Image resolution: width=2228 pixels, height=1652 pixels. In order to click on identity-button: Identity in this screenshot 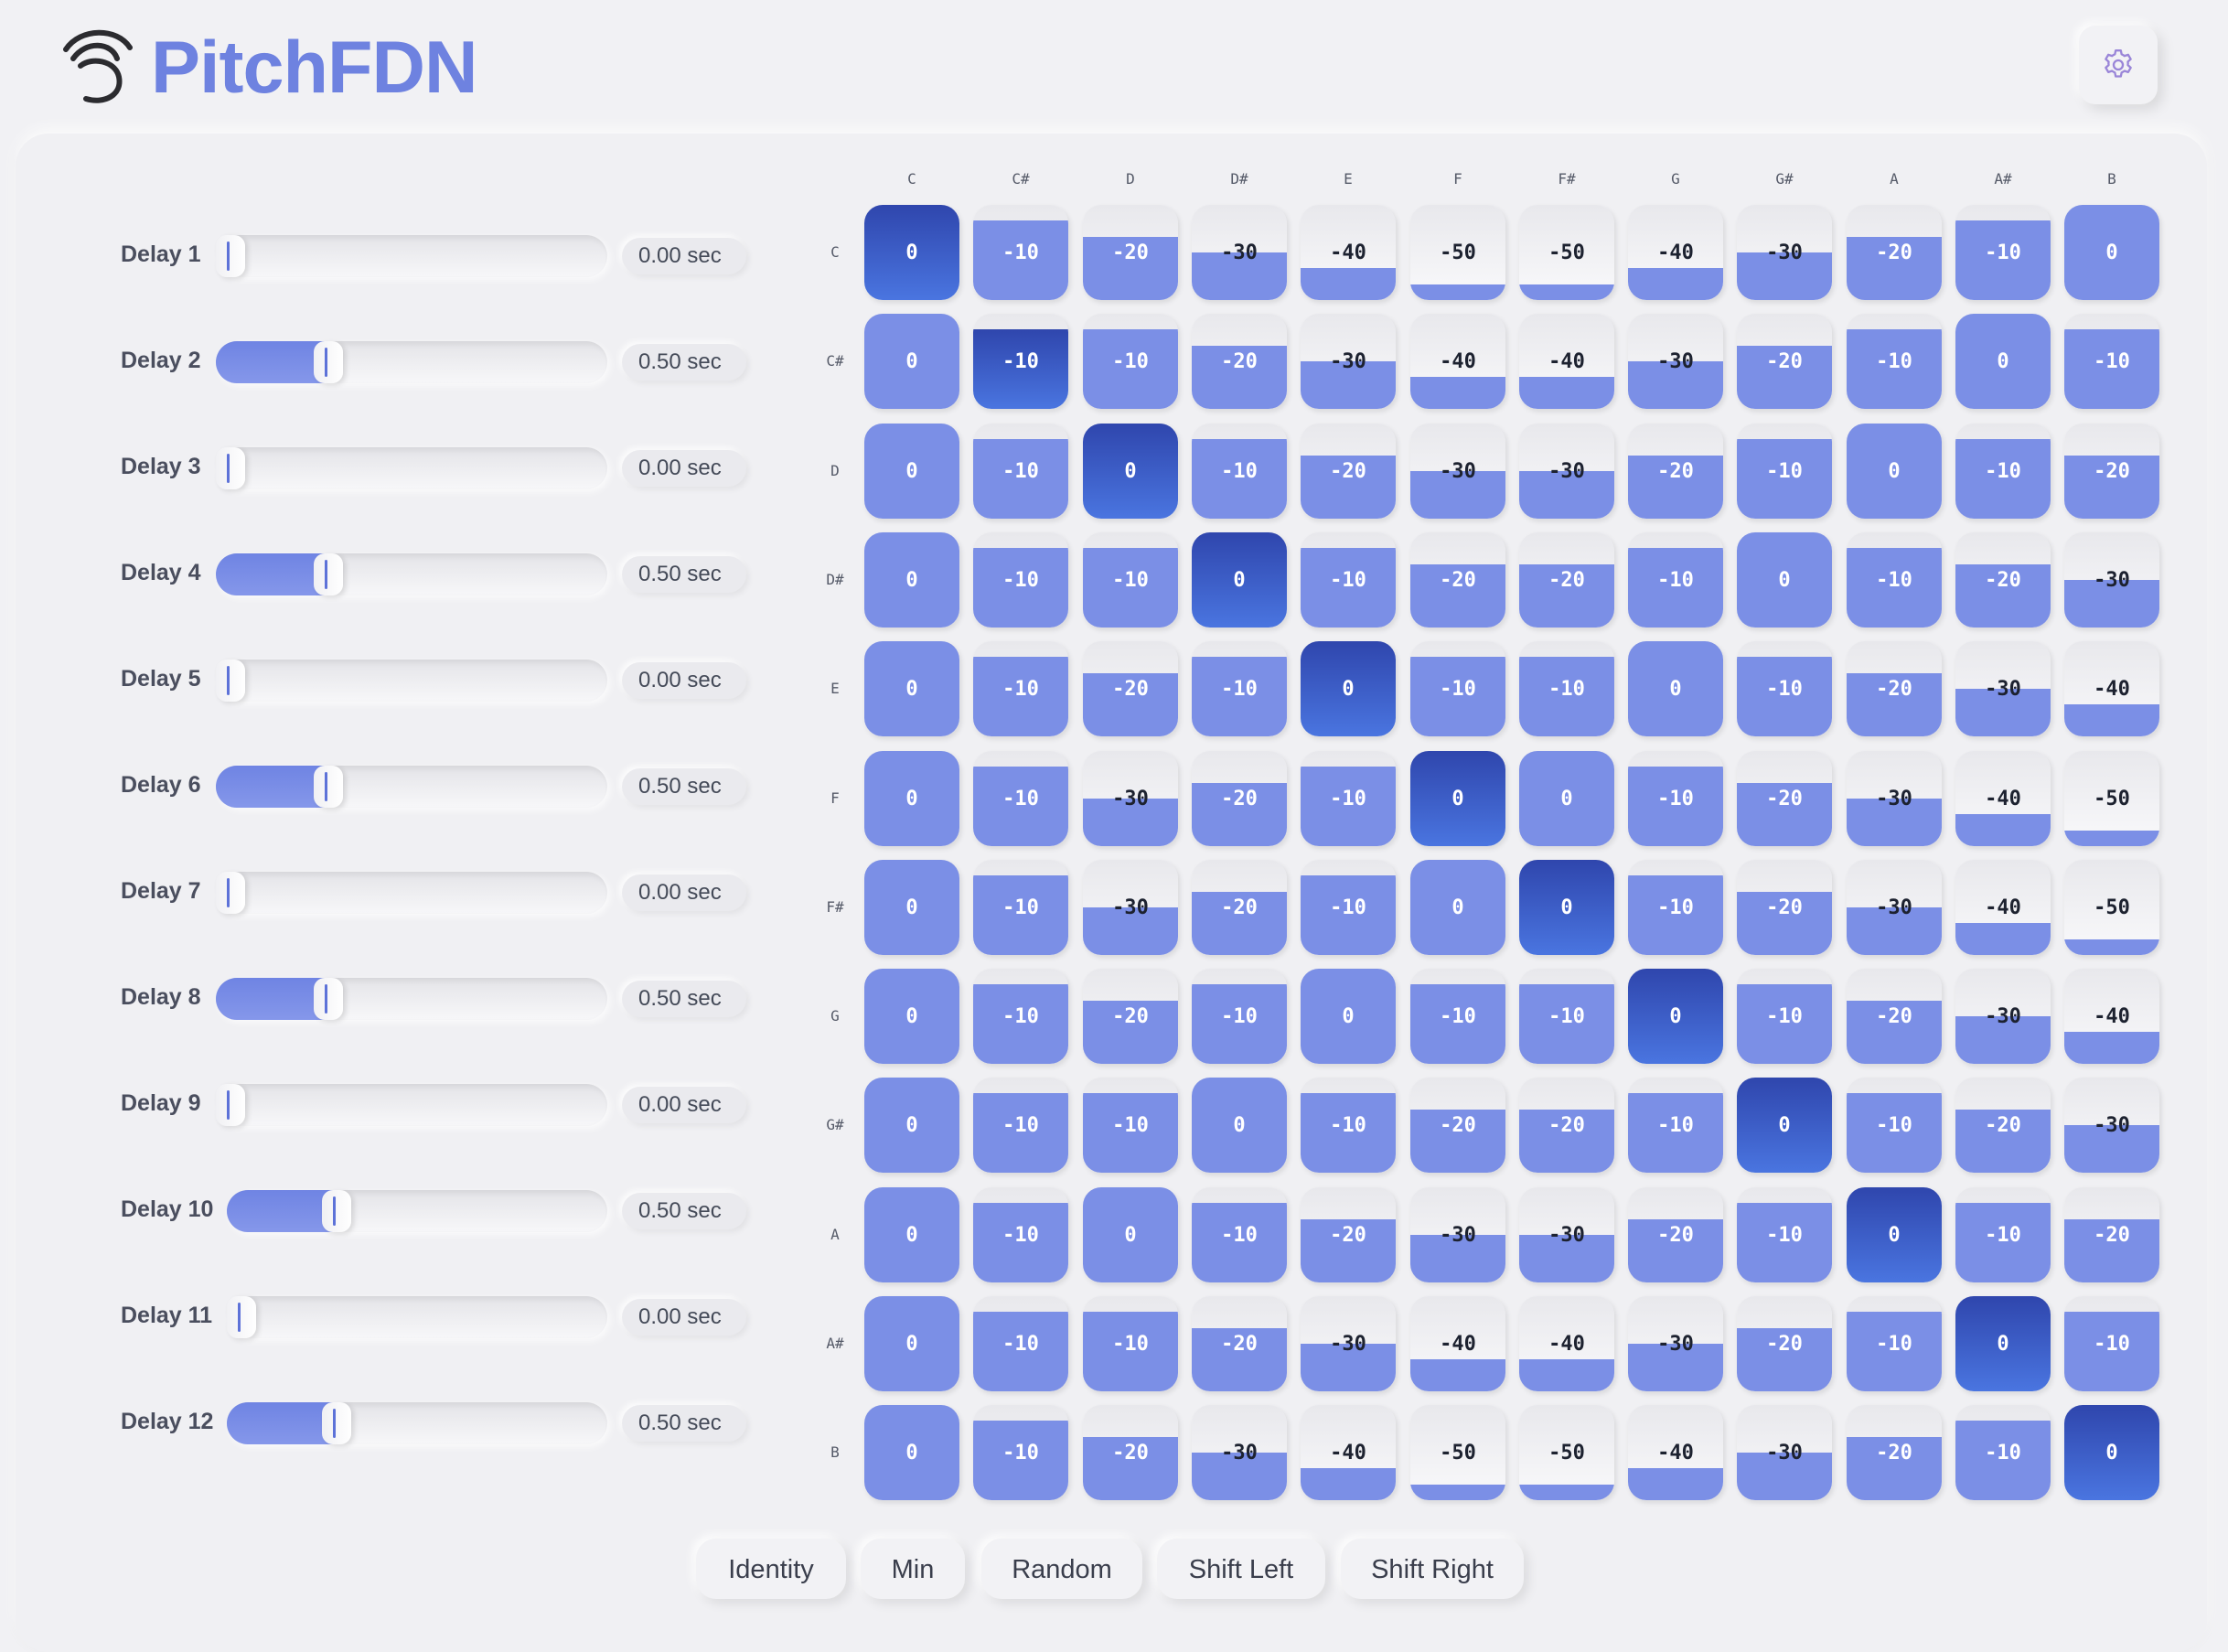, I will do `click(771, 1569)`.